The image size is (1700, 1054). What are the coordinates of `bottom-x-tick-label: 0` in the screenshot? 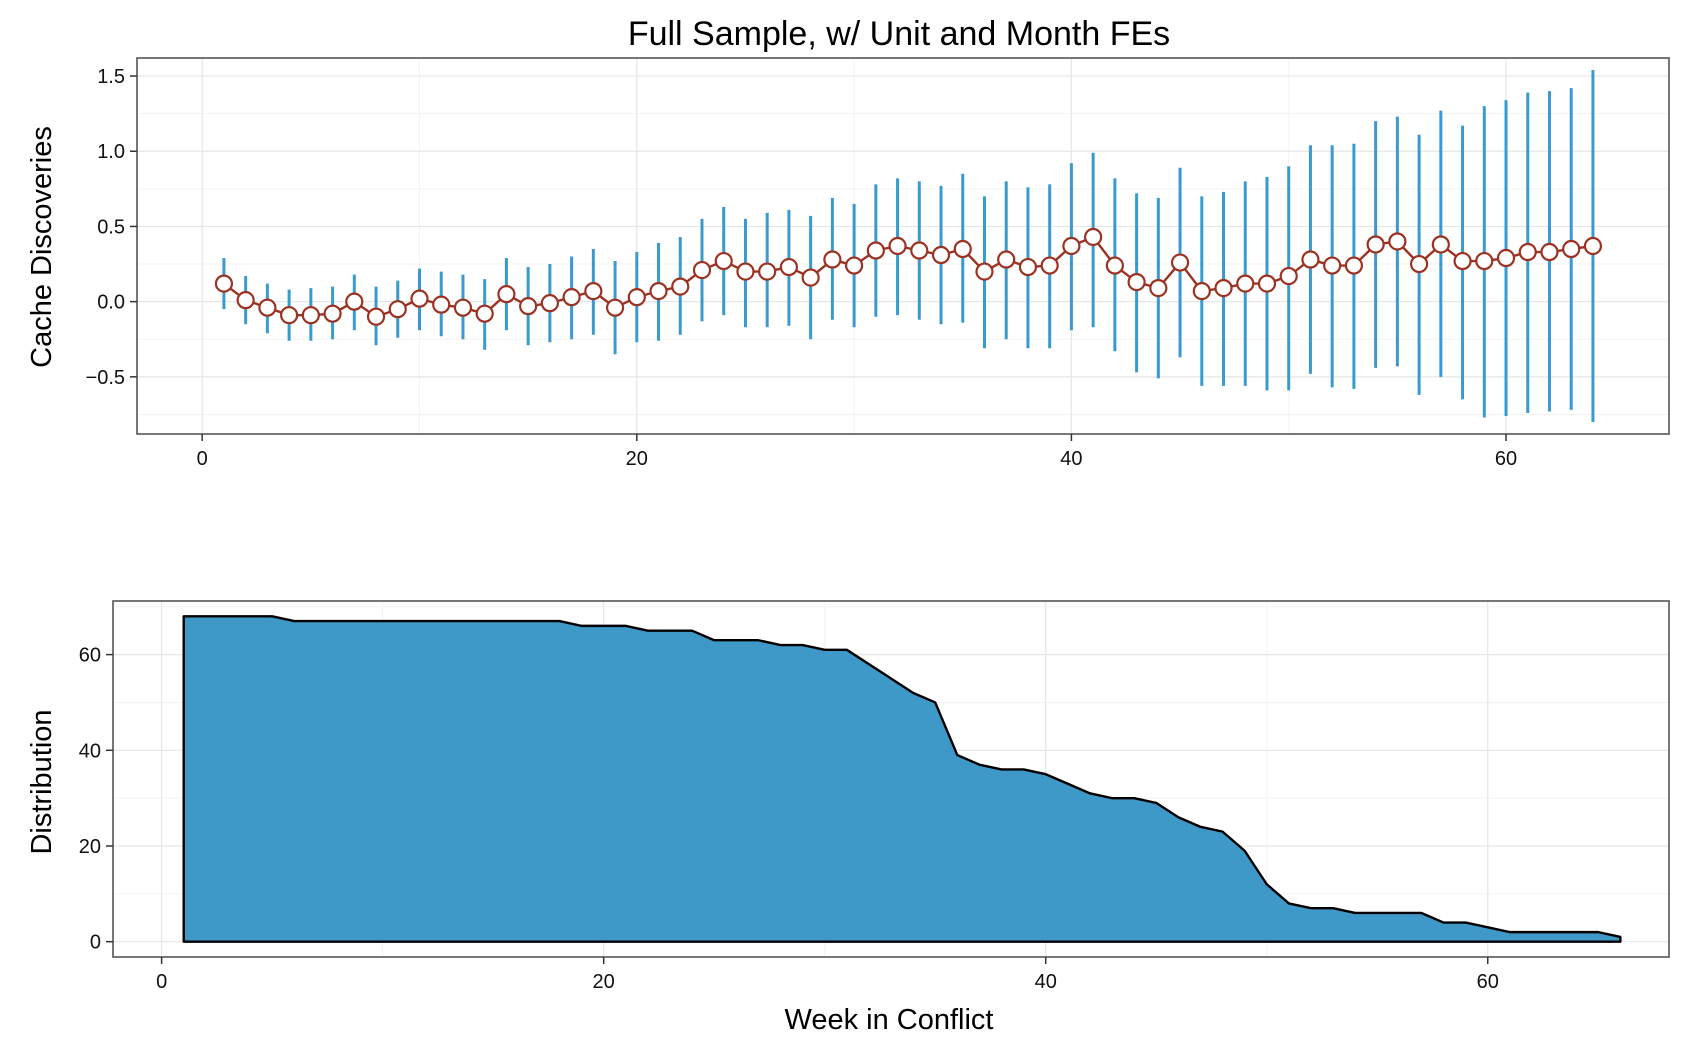 It's located at (161, 982).